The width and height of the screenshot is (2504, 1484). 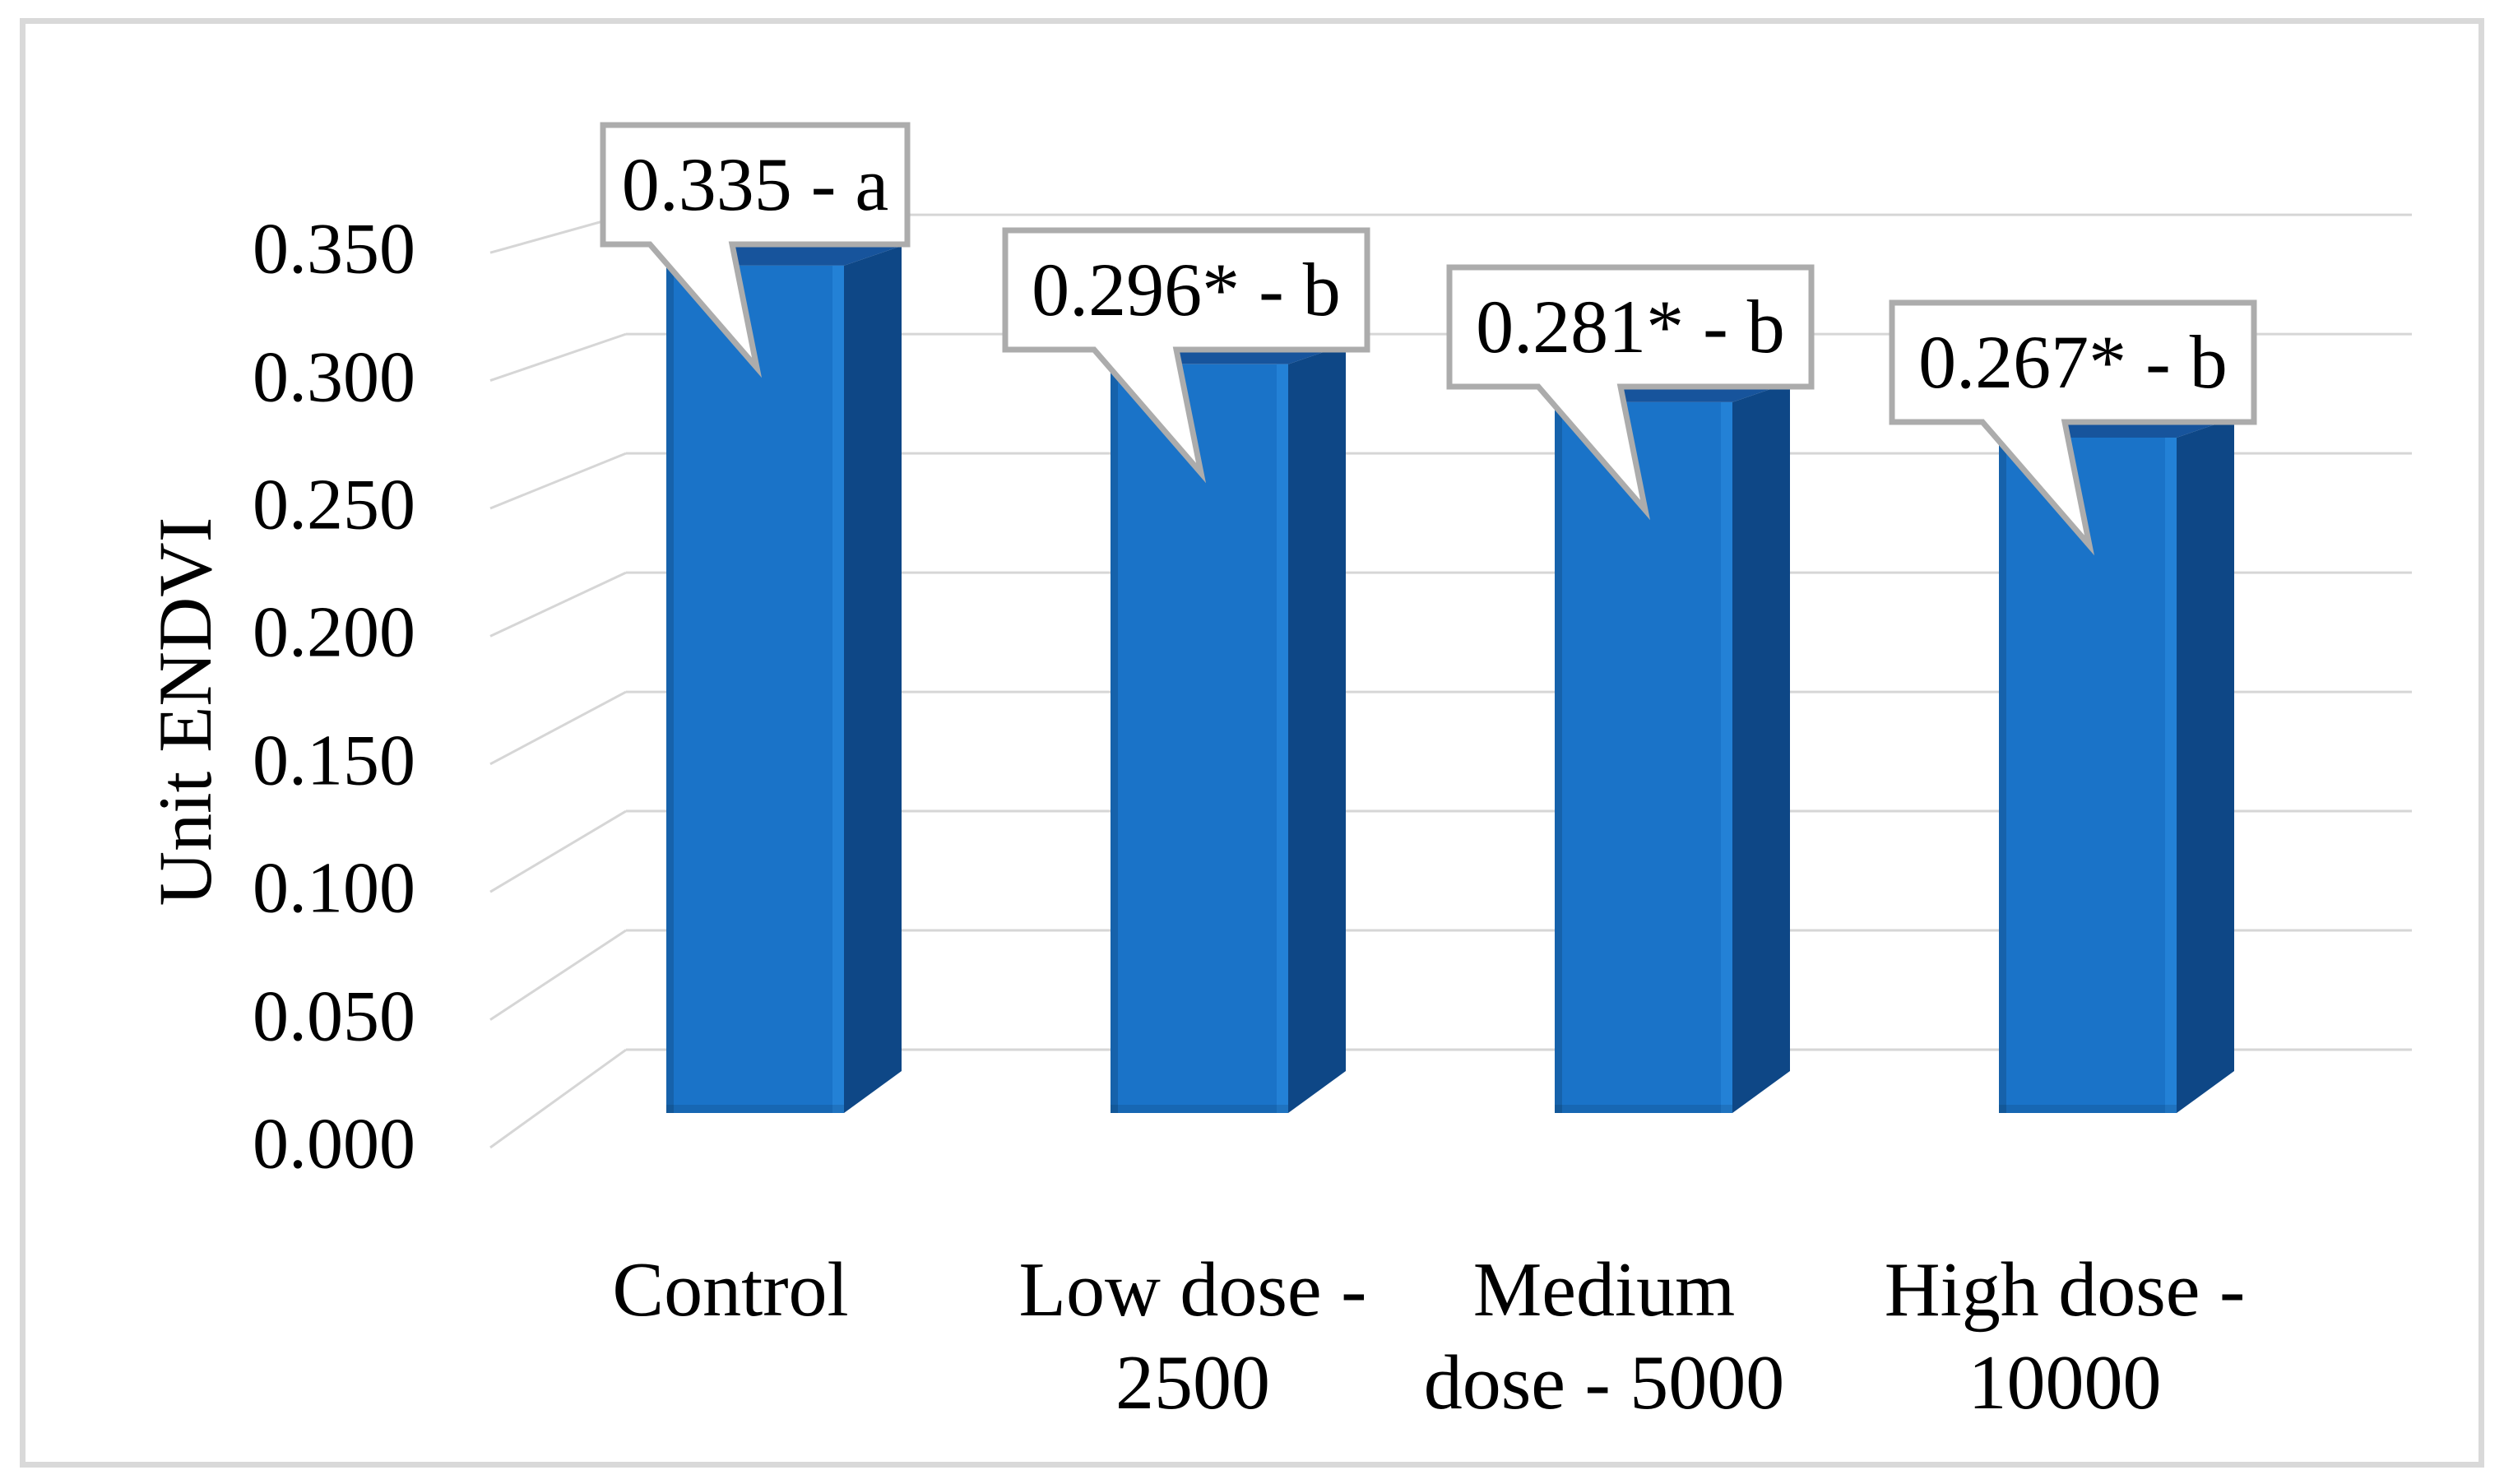 What do you see at coordinates (334, 1144) in the screenshot?
I see `y-tick-label: 0.000` at bounding box center [334, 1144].